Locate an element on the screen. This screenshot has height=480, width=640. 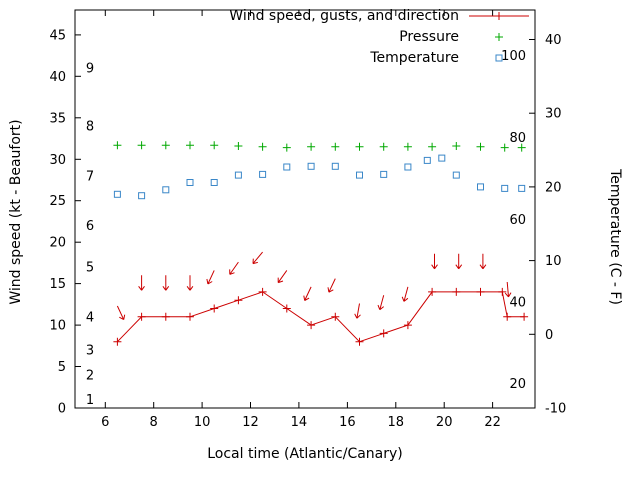
svg-text: 45 is located at coordinates (57, 35).